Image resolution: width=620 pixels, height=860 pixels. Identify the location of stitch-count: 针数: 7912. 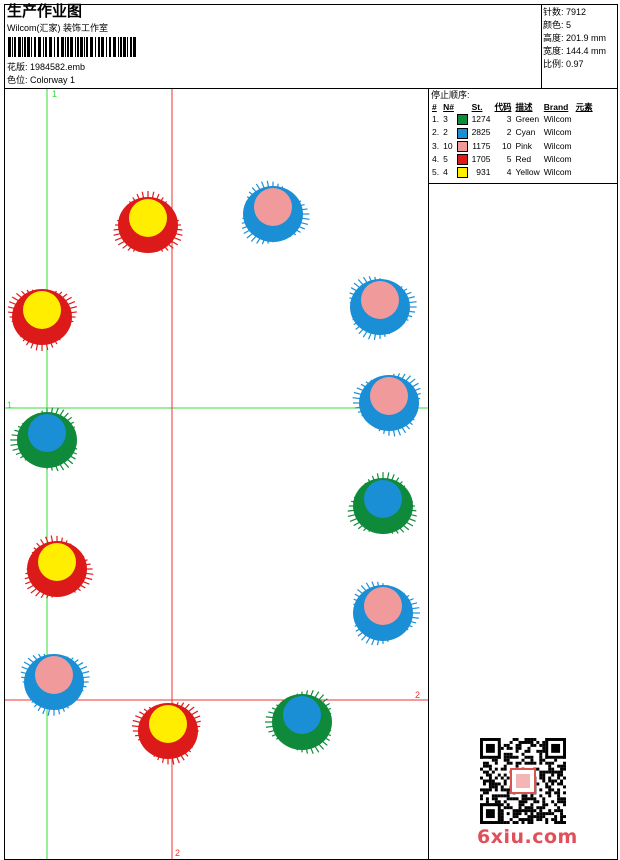
(565, 12).